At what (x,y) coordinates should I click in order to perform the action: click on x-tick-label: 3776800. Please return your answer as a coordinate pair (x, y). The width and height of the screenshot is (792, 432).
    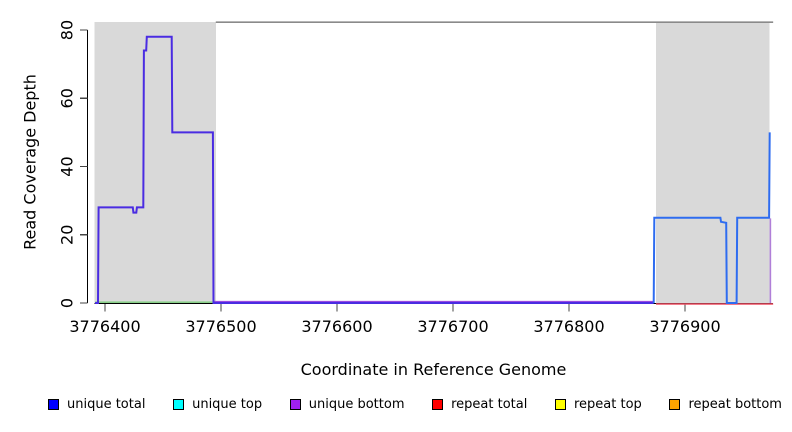
    Looking at the image, I should click on (568, 326).